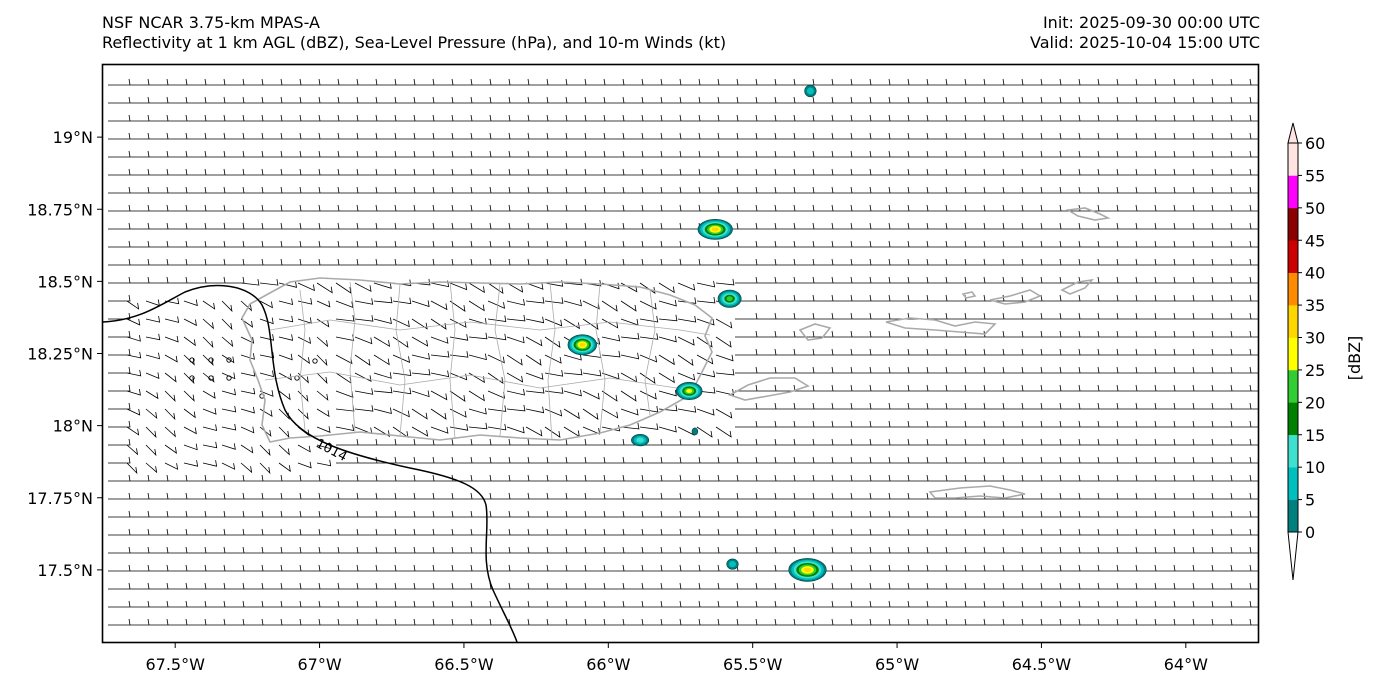 This screenshot has height=687, width=1378. What do you see at coordinates (65, 281) in the screenshot?
I see `lat-tick-label: 18.5°N` at bounding box center [65, 281].